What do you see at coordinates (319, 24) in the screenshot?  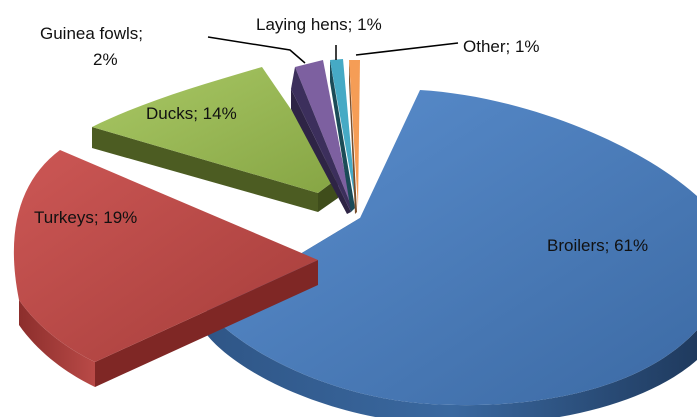 I see `data-label-laying-hens: Laying hens; 1%` at bounding box center [319, 24].